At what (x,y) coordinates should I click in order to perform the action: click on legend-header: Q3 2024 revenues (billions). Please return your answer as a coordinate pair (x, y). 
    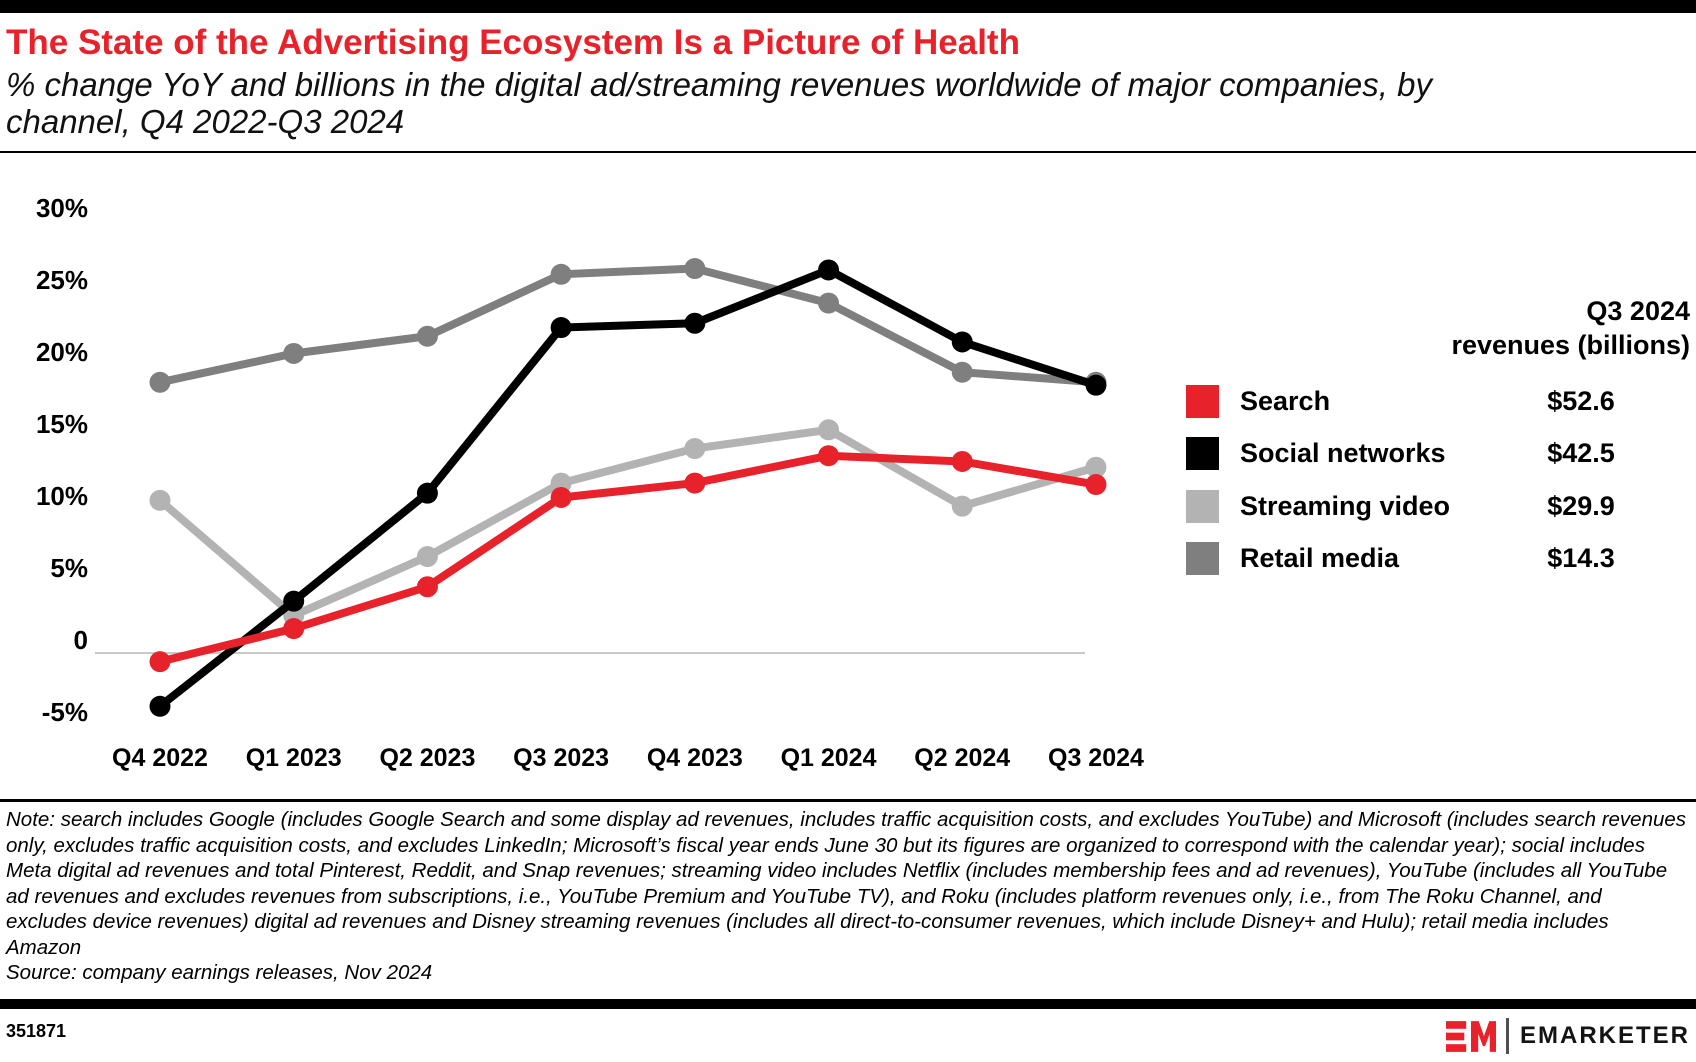
    Looking at the image, I should click on (1480, 328).